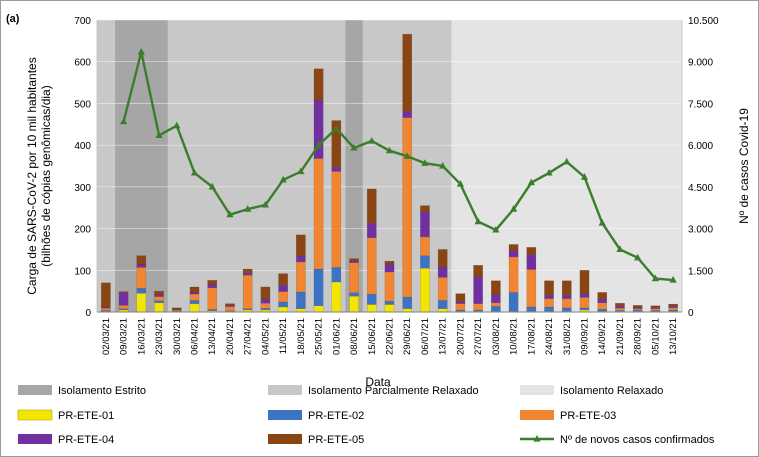 The height and width of the screenshot is (457, 759). What do you see at coordinates (673, 336) in the screenshot?
I see `x-tick-label: 13/10/21` at bounding box center [673, 336].